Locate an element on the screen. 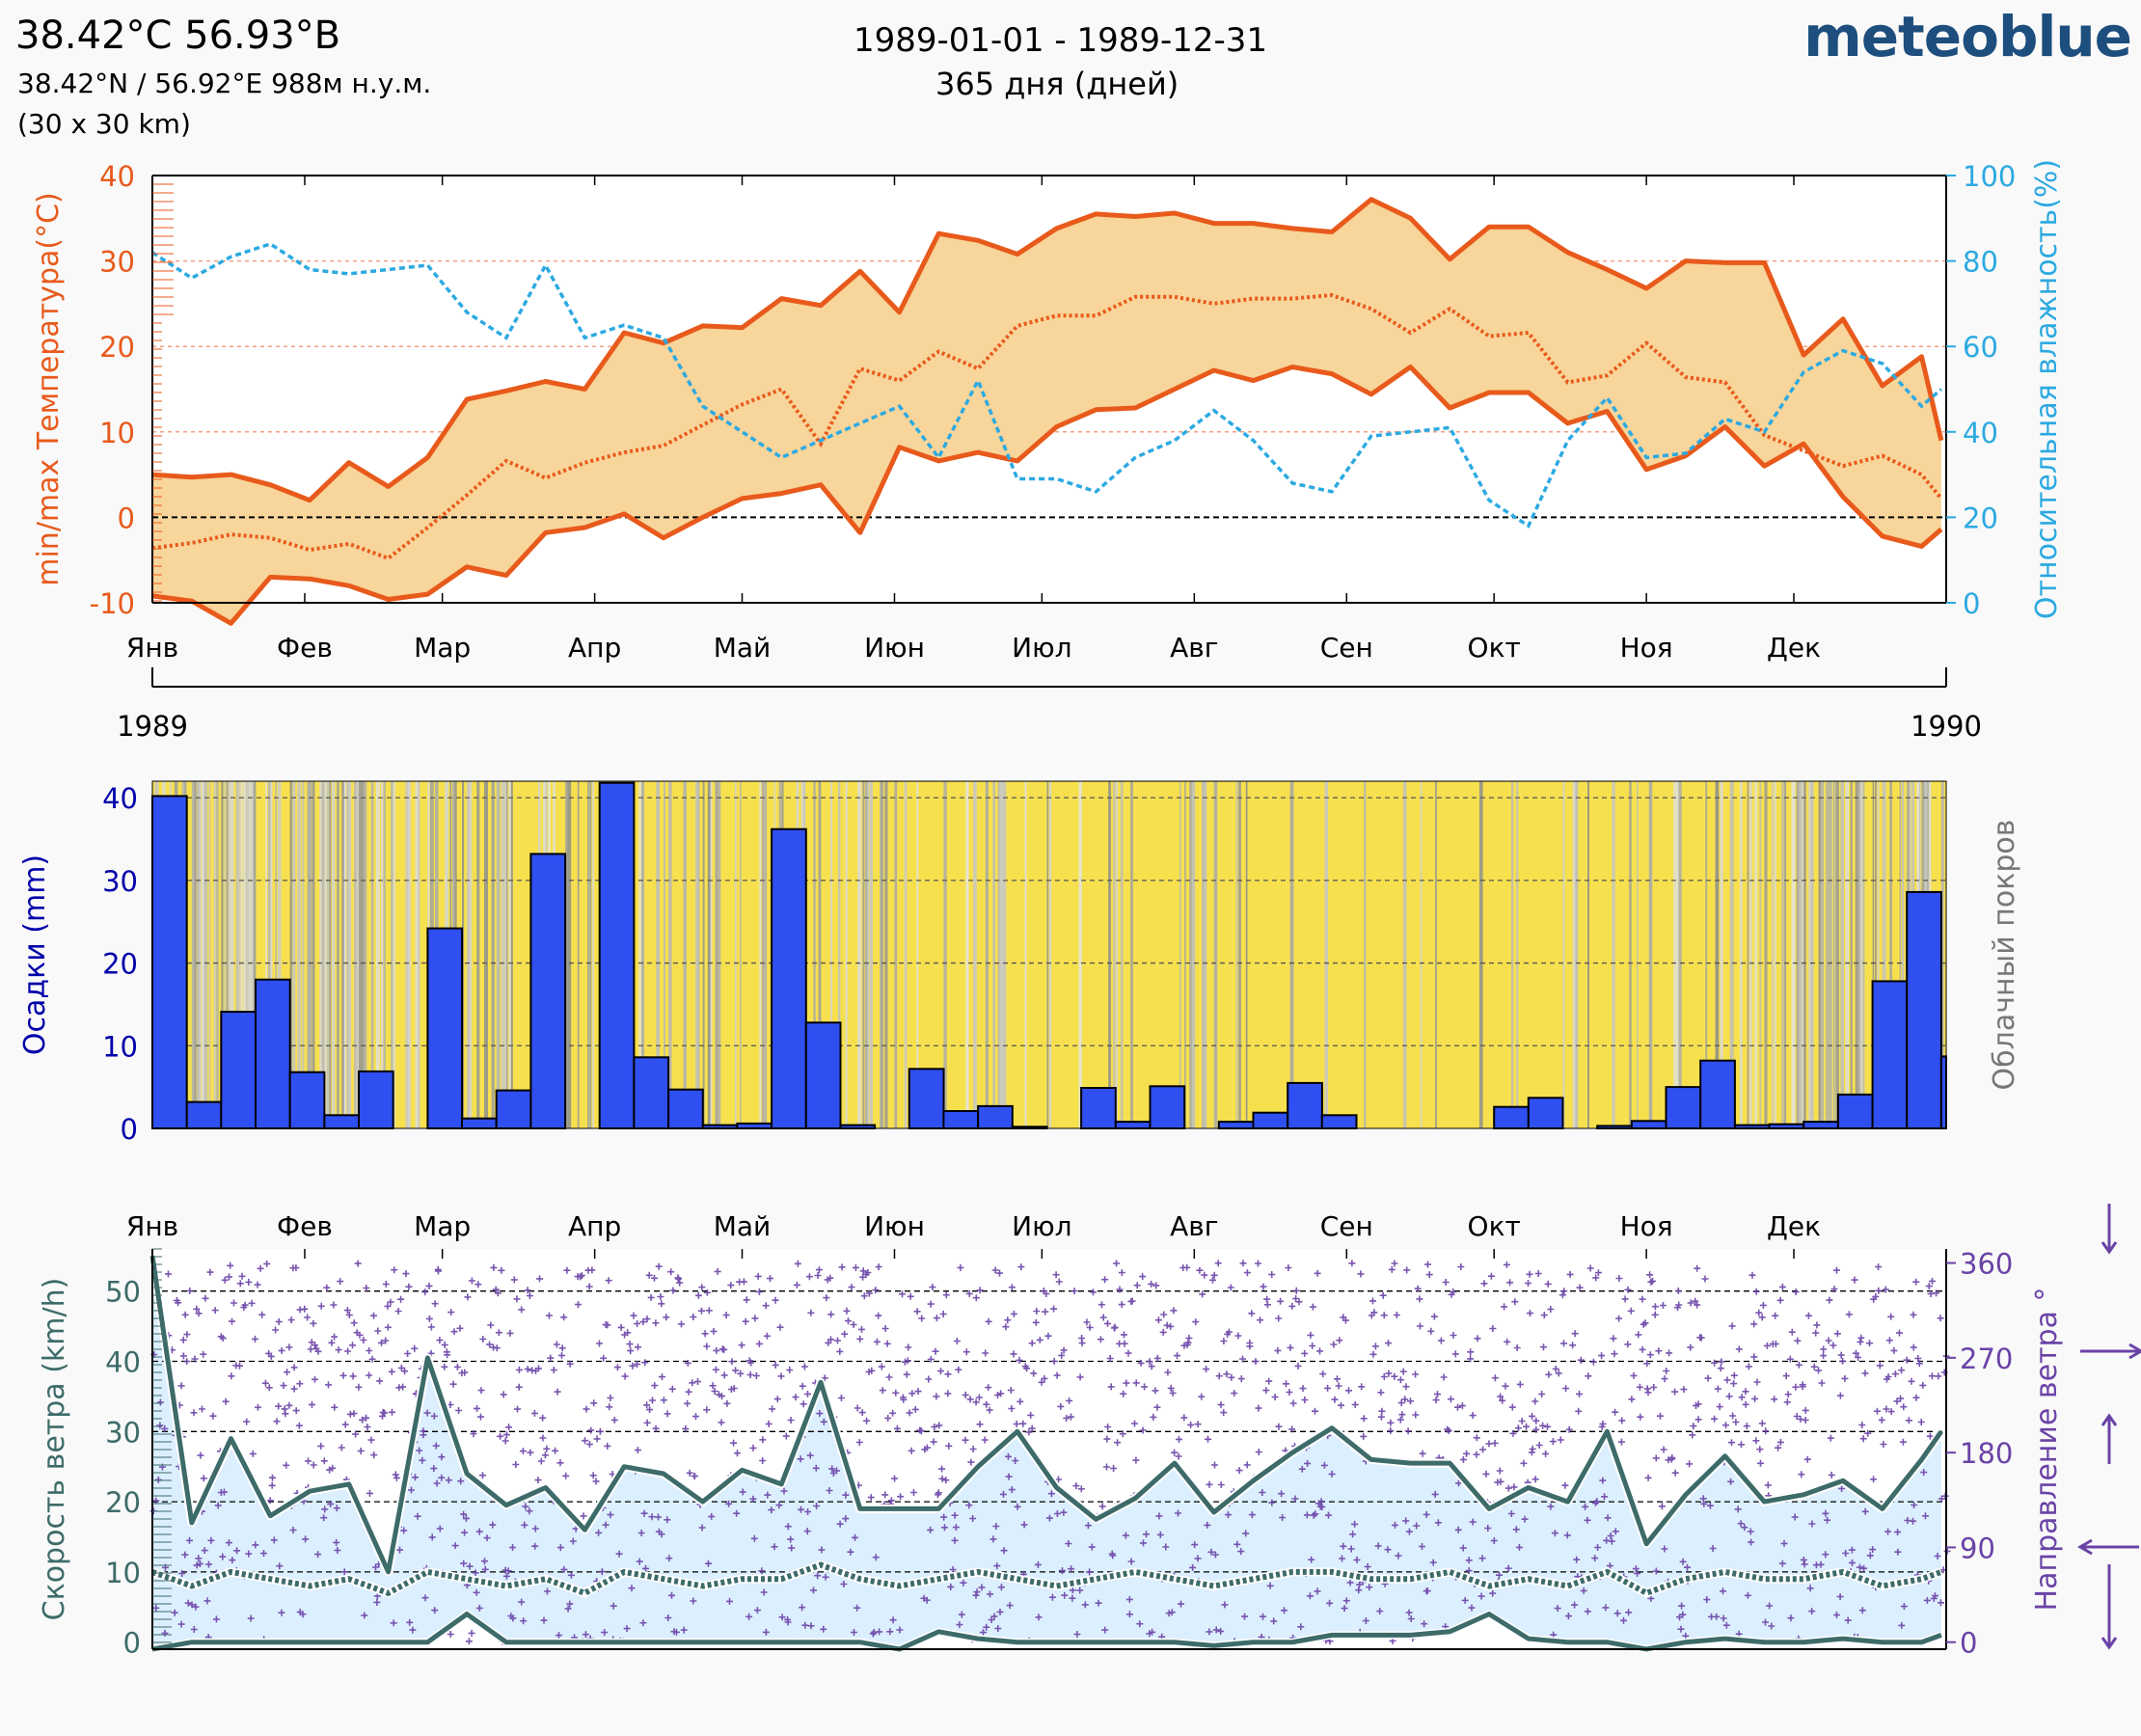  wind-speed-tick-label: 0 is located at coordinates (132, 1644).